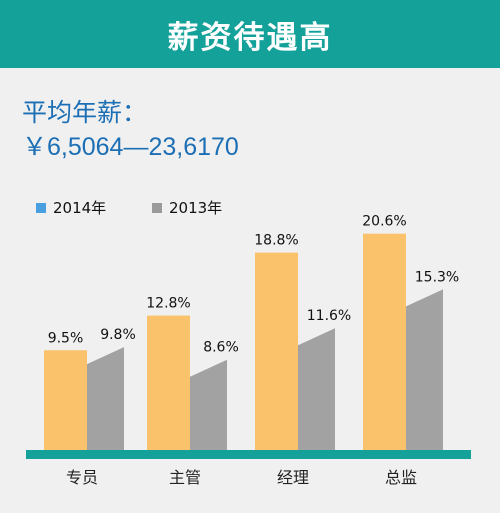 This screenshot has height=513, width=500. I want to click on x-tick-label-3: 总监, so click(401, 477).